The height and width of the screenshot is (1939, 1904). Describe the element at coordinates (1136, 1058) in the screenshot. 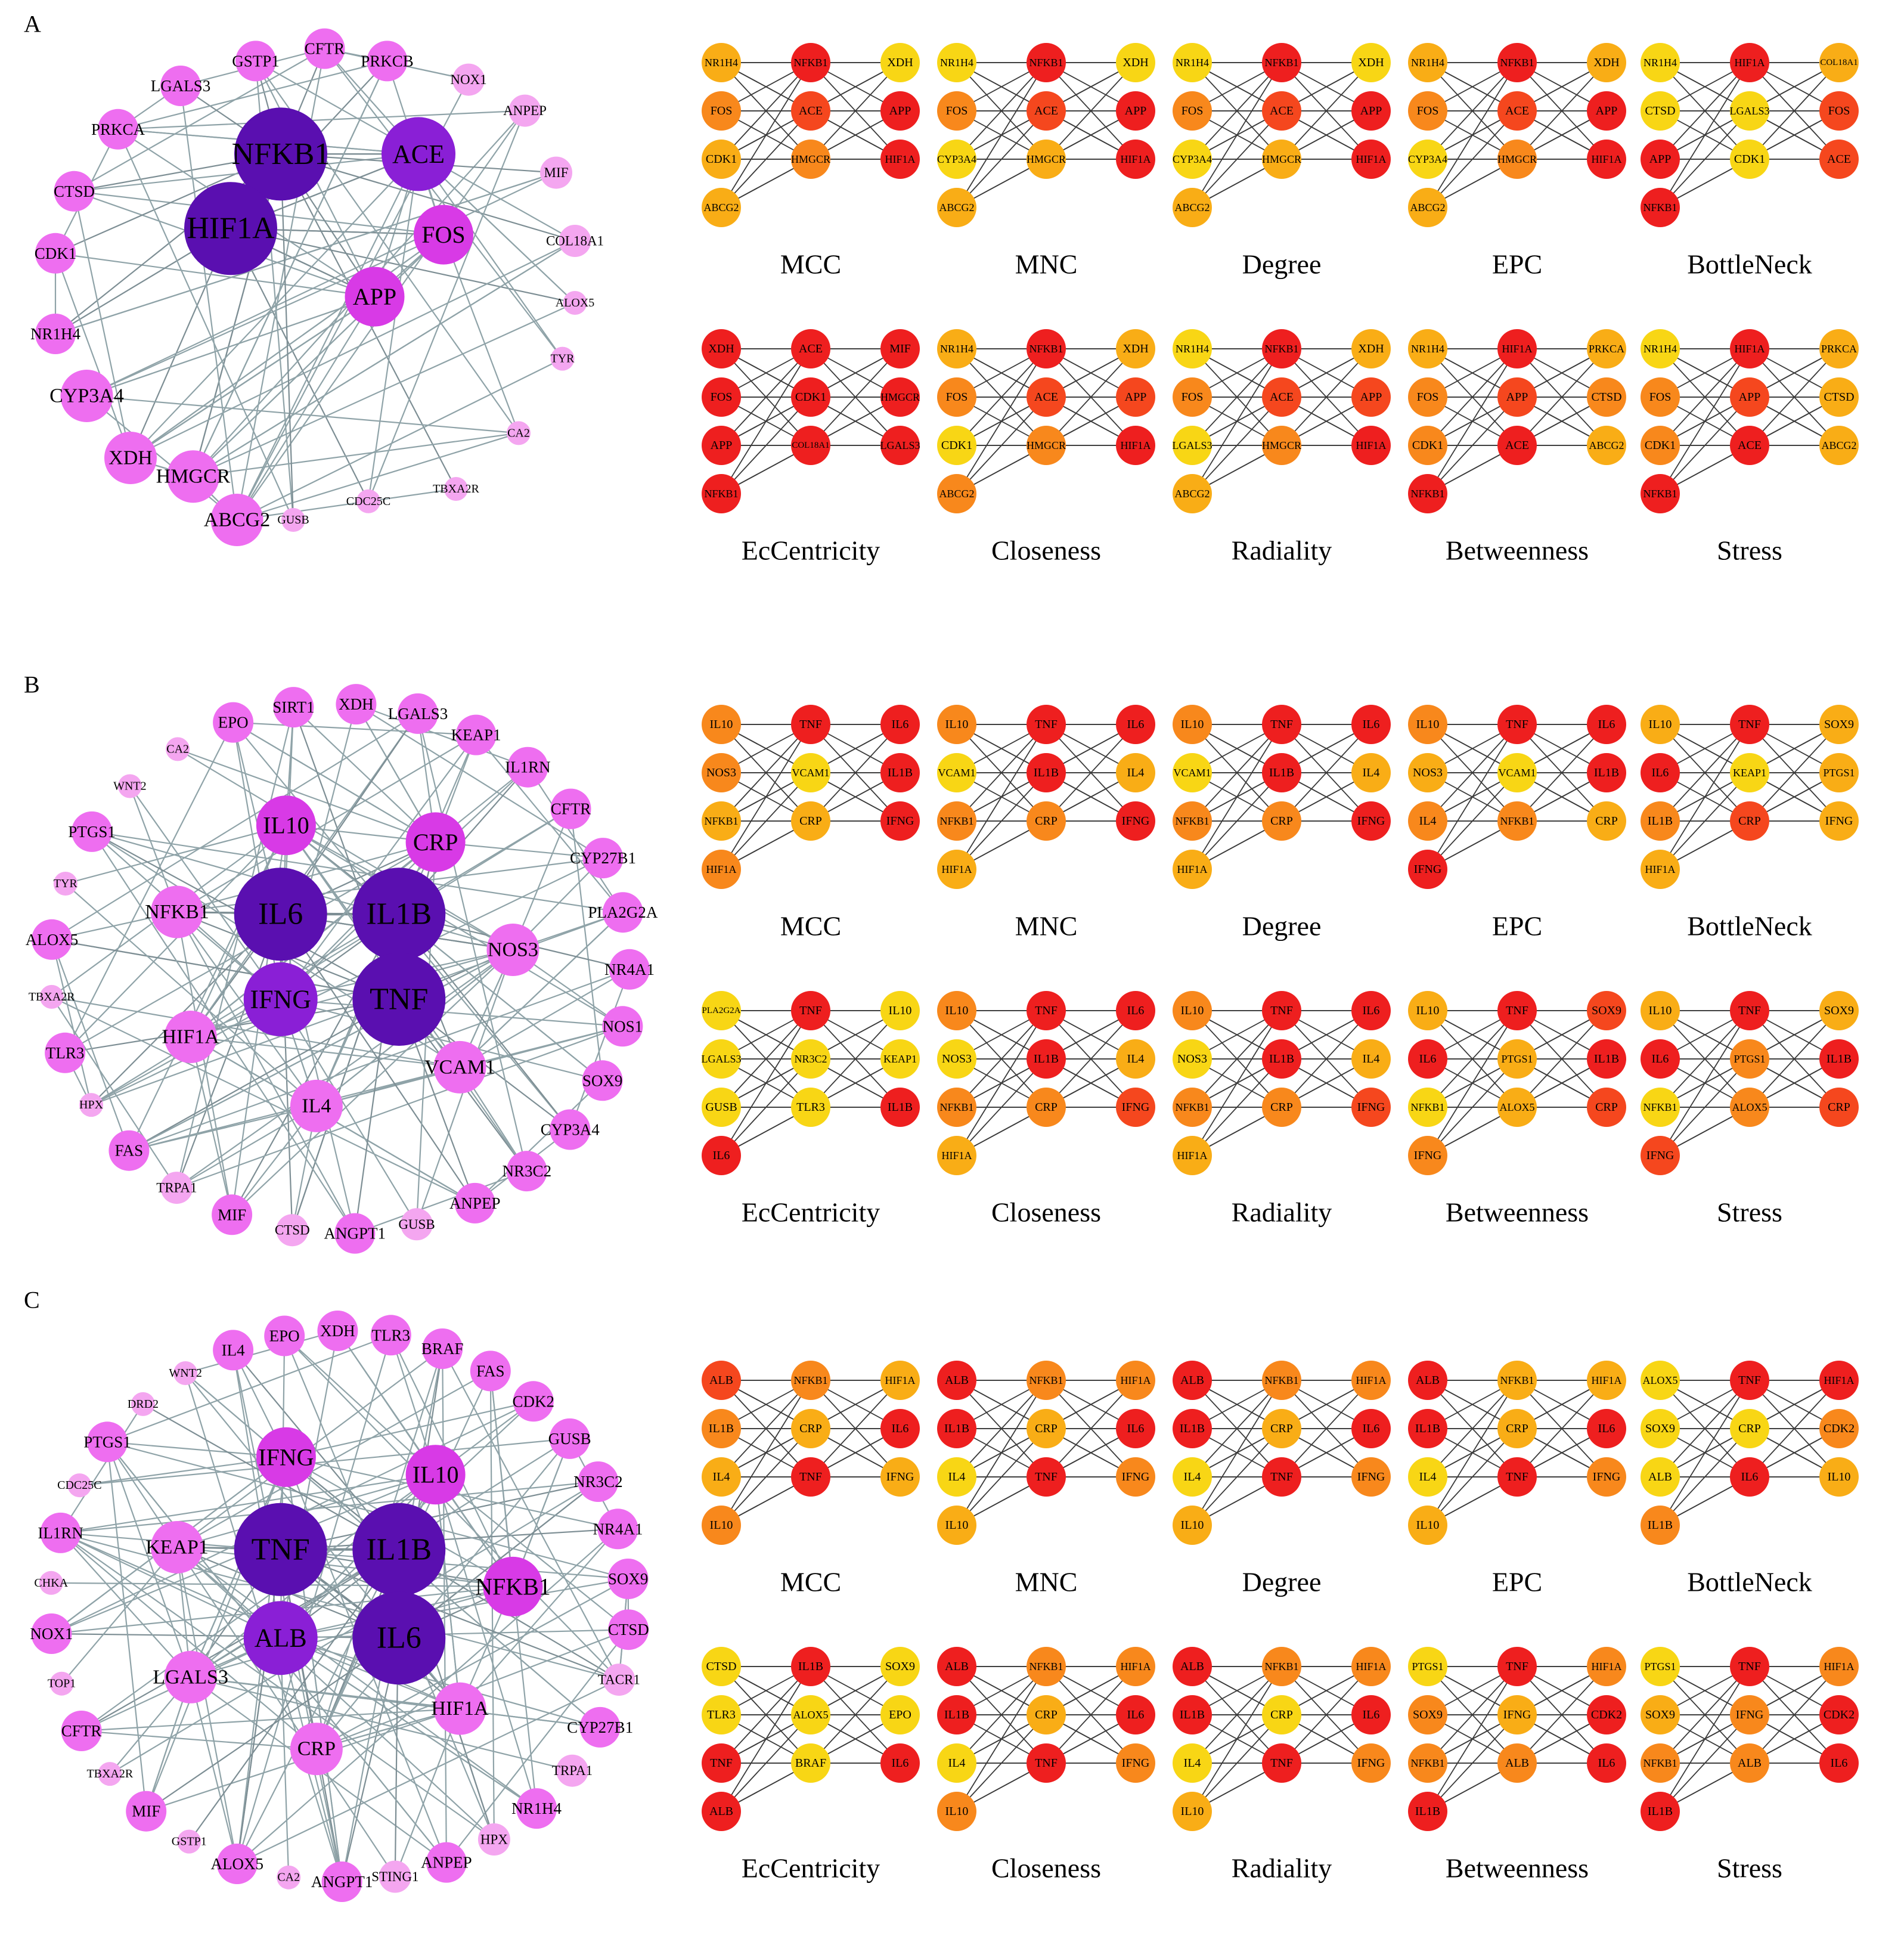

I see `module-node-label: IL4` at that location.